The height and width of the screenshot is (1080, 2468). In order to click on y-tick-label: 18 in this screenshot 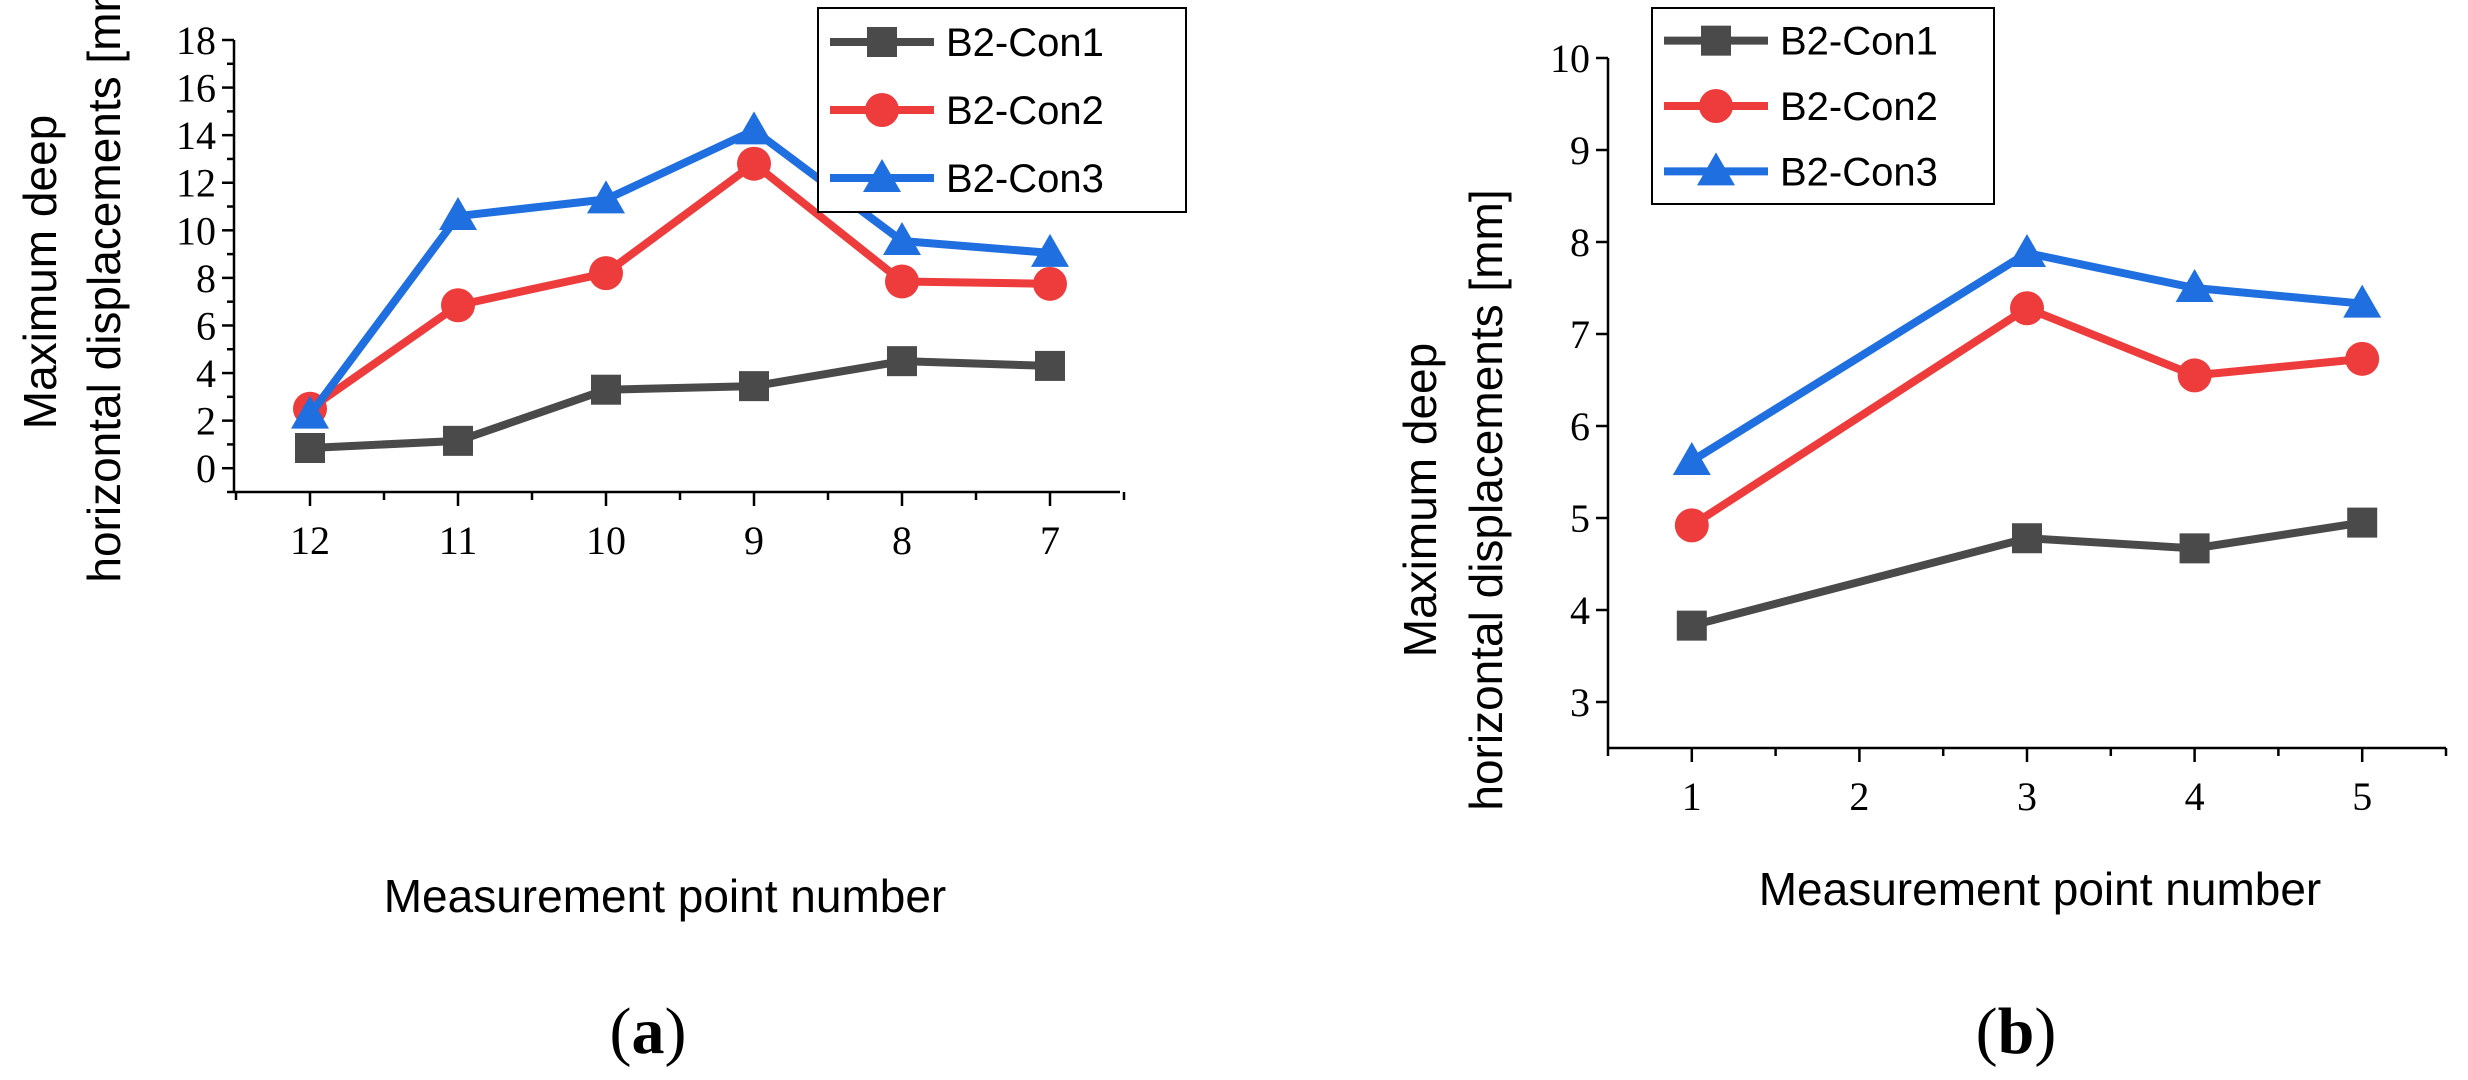, I will do `click(196, 40)`.